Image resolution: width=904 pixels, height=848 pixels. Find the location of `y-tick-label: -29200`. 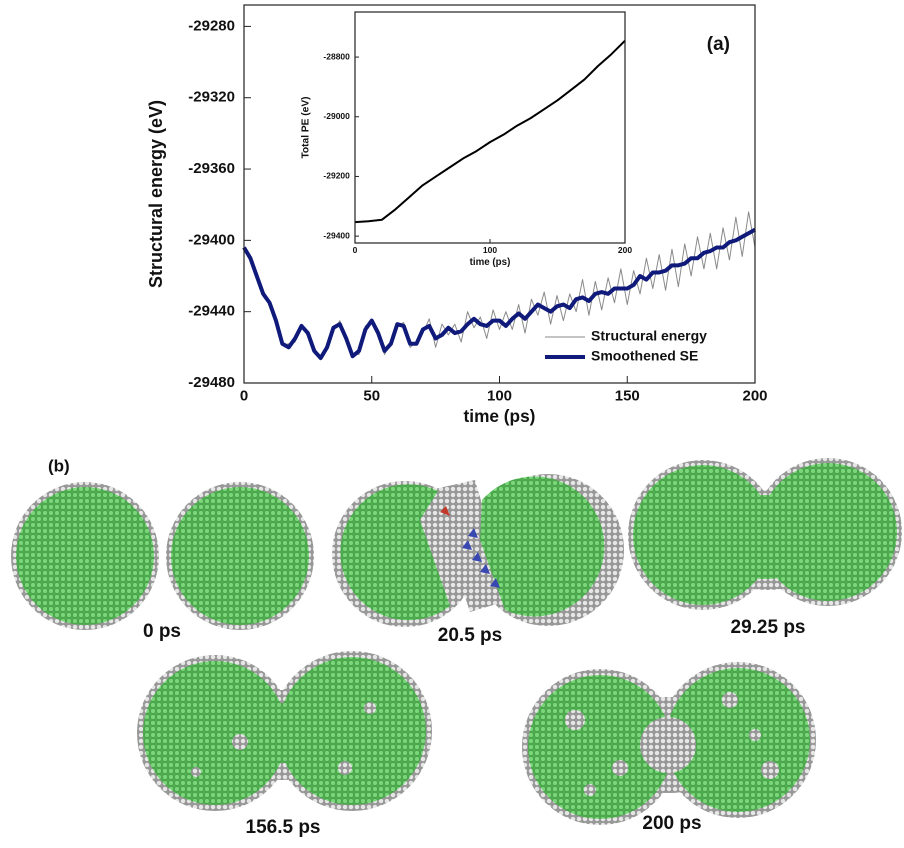

y-tick-label: -29200 is located at coordinates (336, 176).